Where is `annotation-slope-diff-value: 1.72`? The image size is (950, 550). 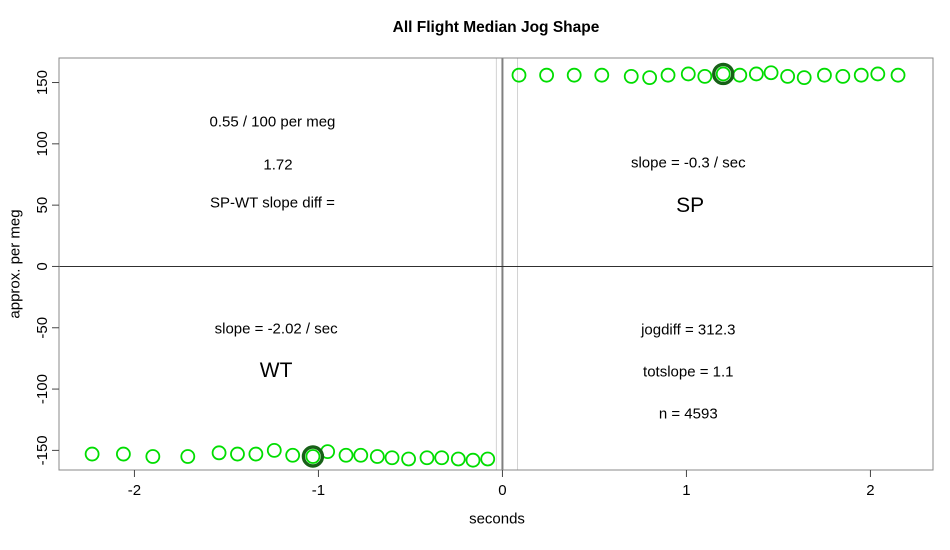
annotation-slope-diff-value: 1.72 is located at coordinates (278, 165).